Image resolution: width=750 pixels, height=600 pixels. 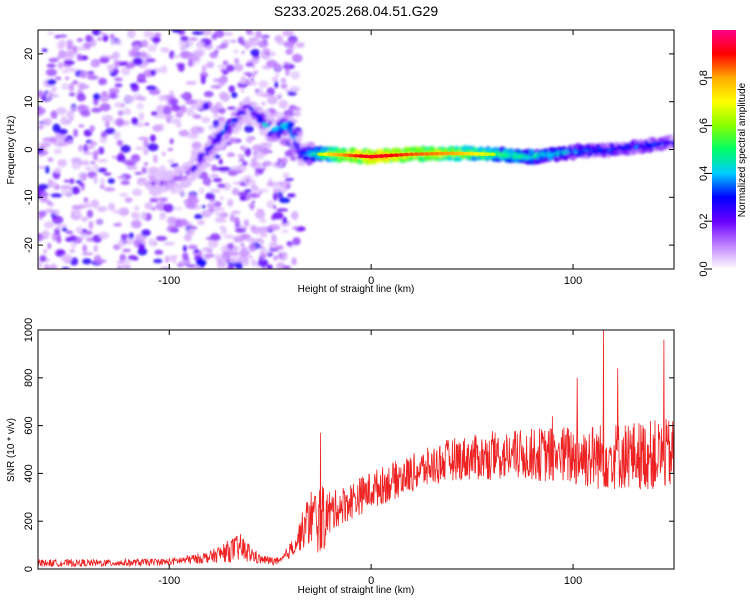 What do you see at coordinates (11, 150) in the screenshot?
I see `spectrogram-ylabel: Frequency (Hz)` at bounding box center [11, 150].